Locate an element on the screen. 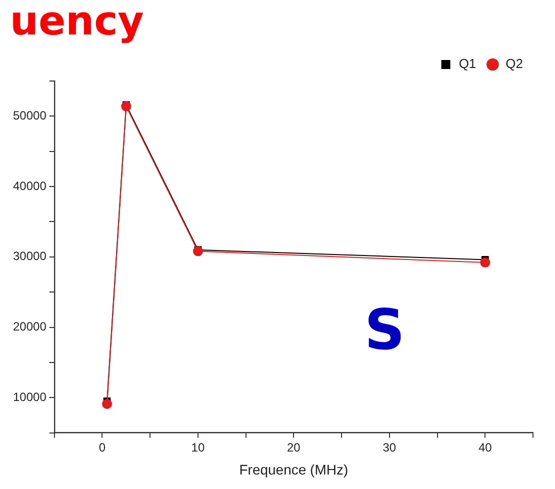 Image resolution: width=555 pixels, height=489 pixels. x-tick-label: 0 is located at coordinates (102, 447).